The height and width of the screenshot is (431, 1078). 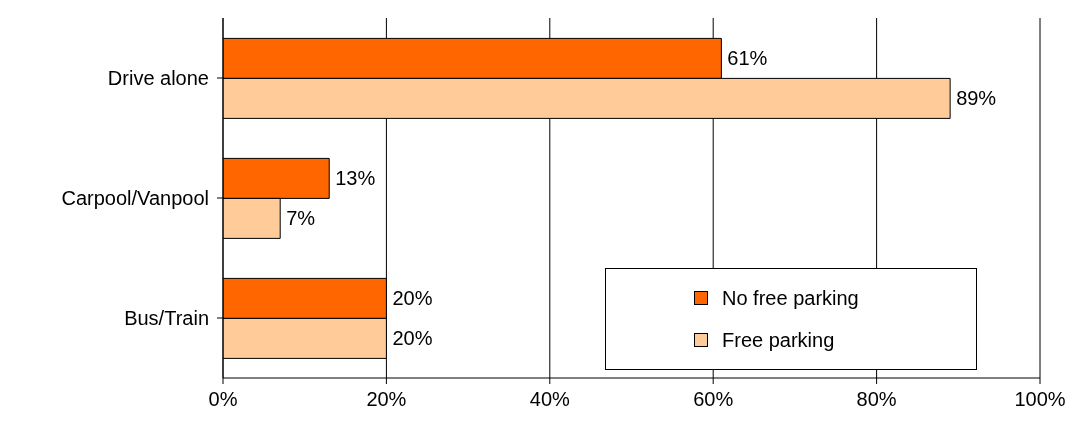 I want to click on legend-label: Free parking, so click(x=778, y=340).